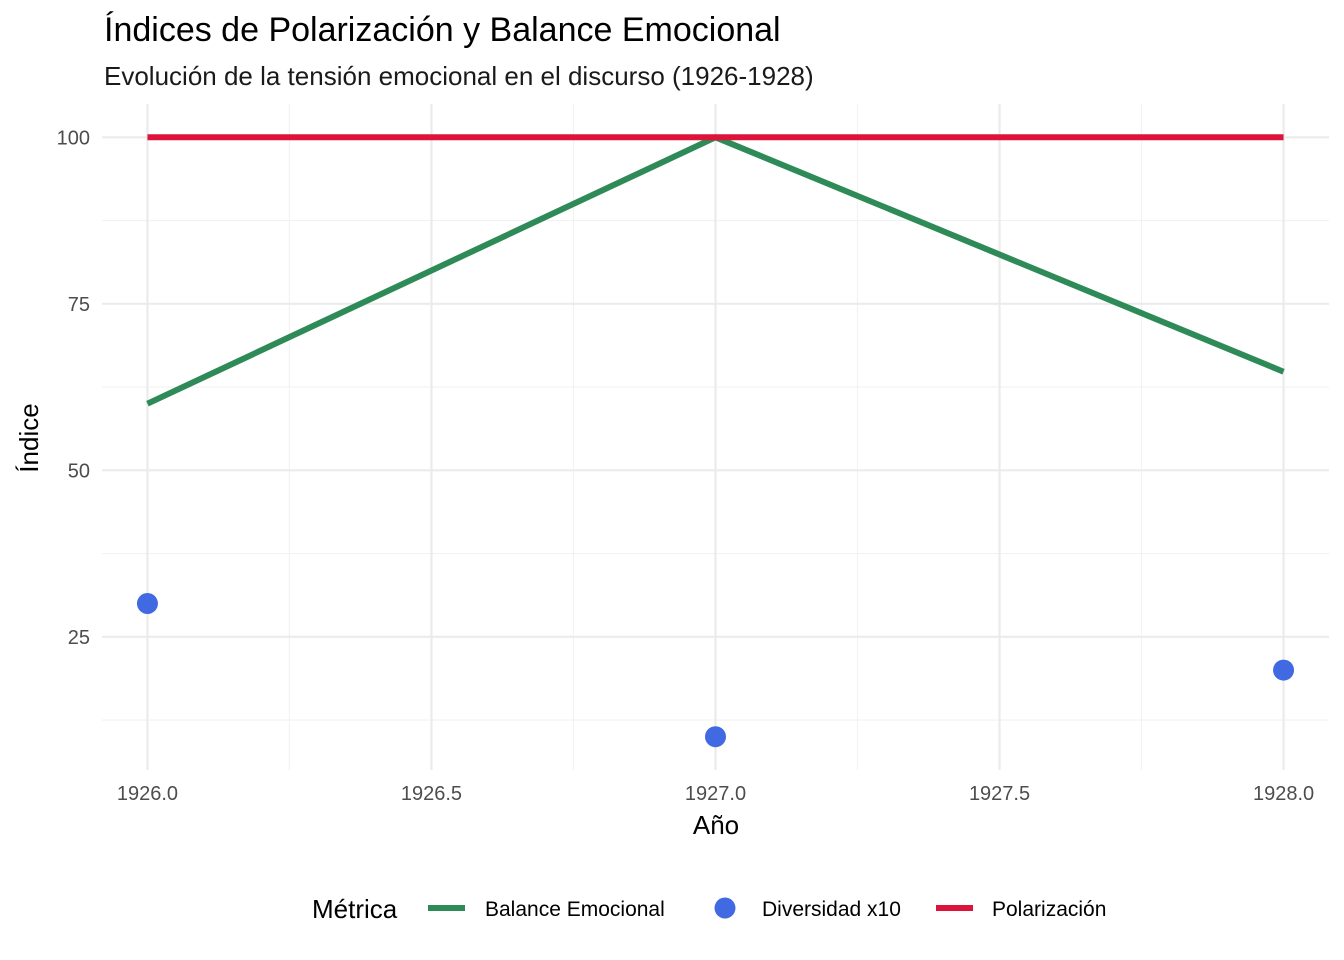 The width and height of the screenshot is (1344, 960). What do you see at coordinates (431, 794) in the screenshot?
I see `x-tick-label: 1926.5` at bounding box center [431, 794].